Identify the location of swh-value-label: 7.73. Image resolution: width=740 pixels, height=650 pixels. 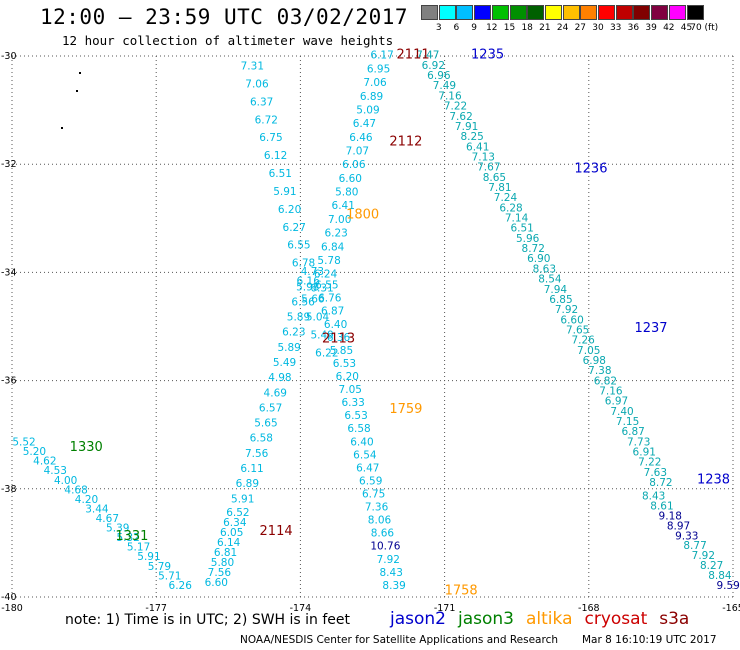
(638, 442).